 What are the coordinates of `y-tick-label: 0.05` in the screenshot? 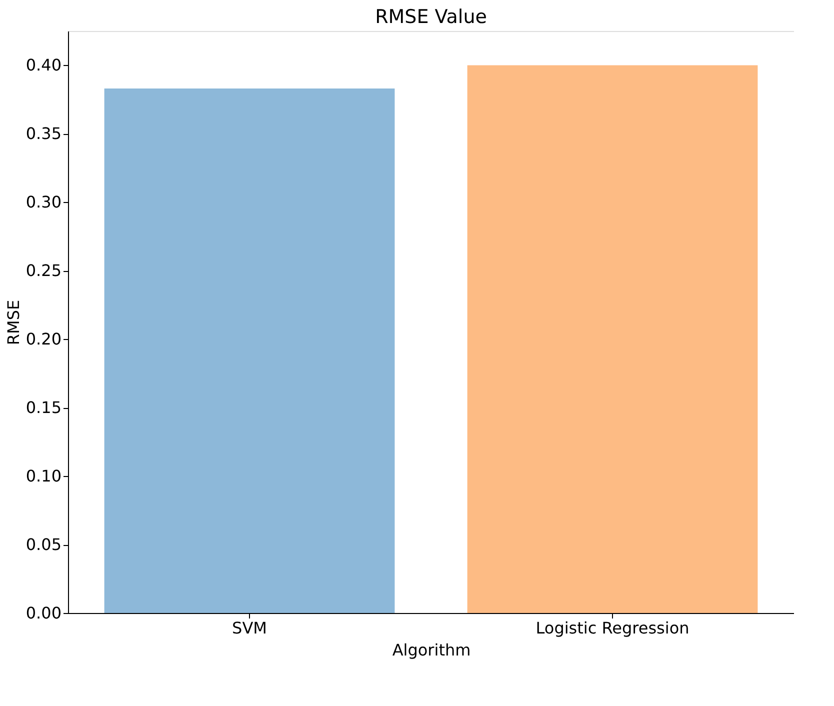 It's located at (44, 544).